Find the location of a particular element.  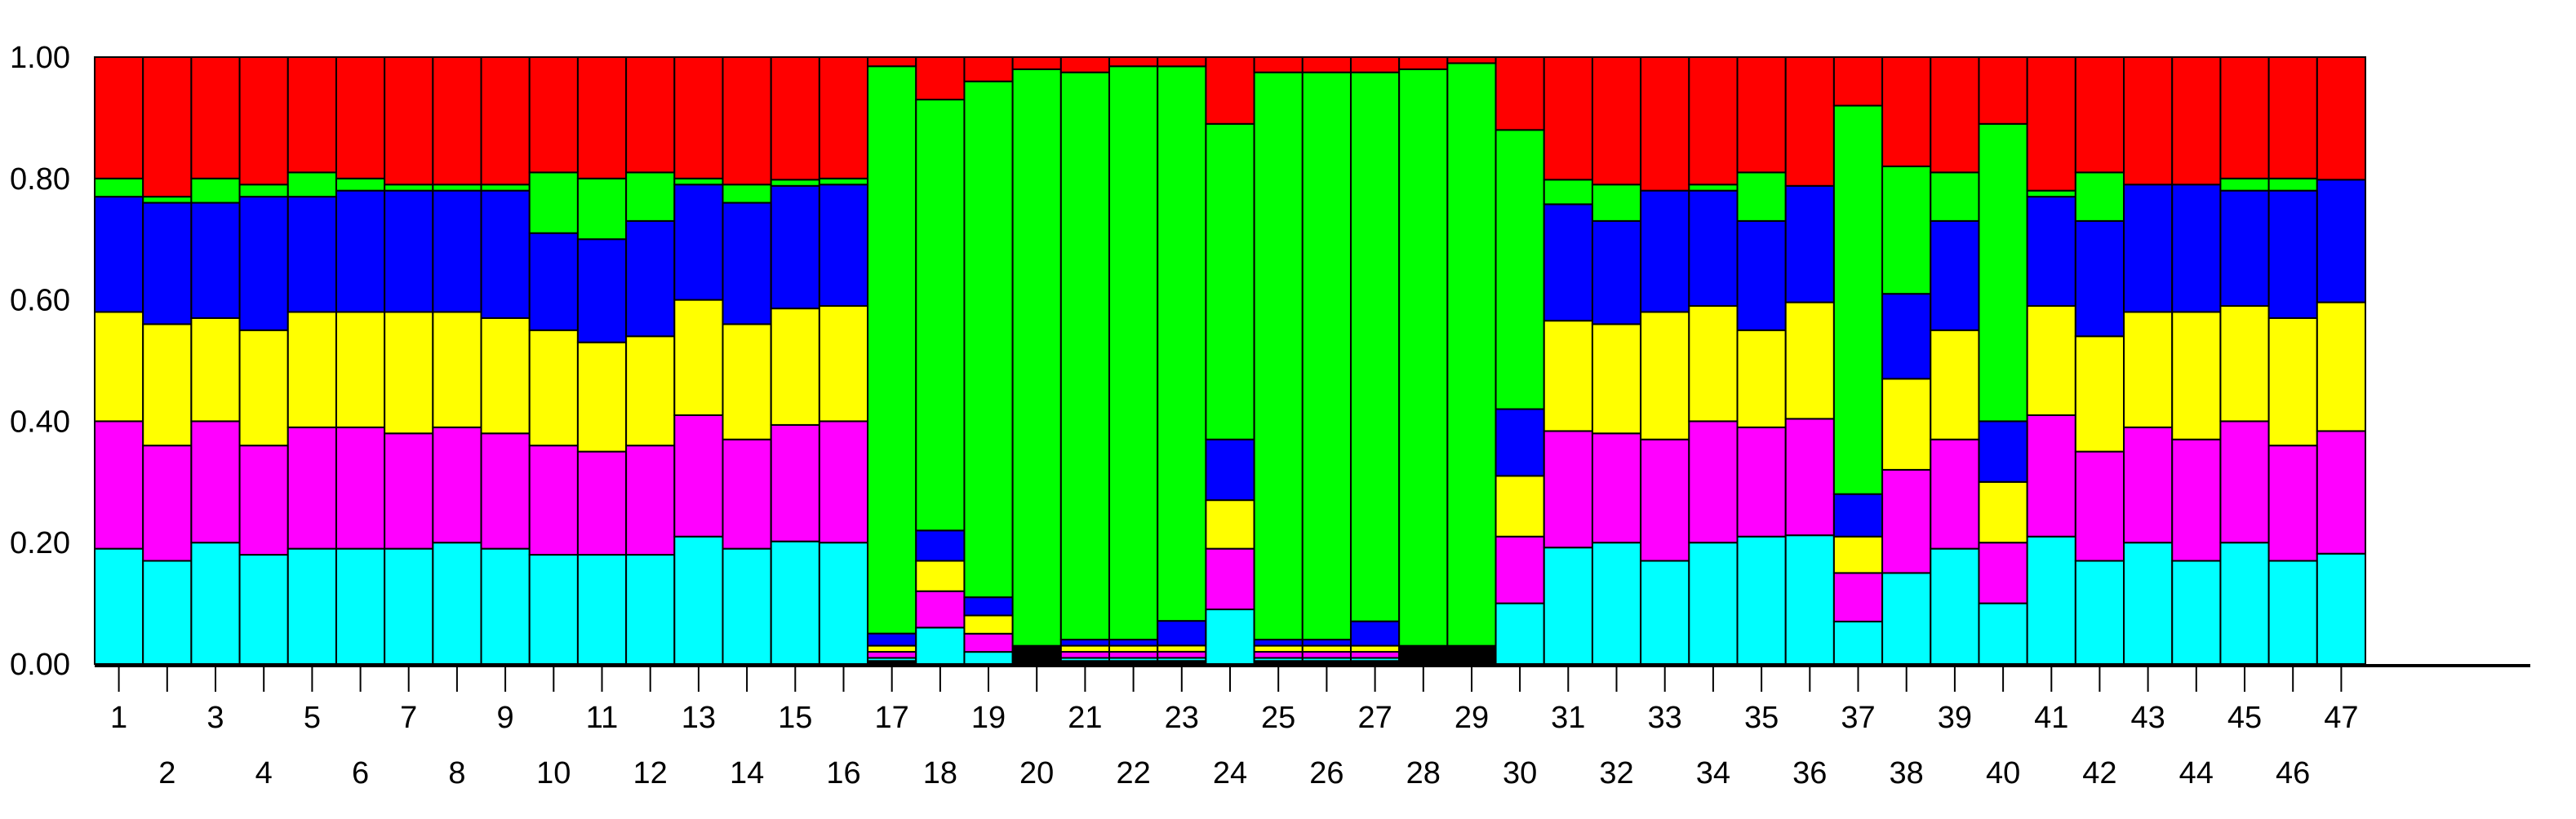

x-tick-label: 37 is located at coordinates (1858, 718).